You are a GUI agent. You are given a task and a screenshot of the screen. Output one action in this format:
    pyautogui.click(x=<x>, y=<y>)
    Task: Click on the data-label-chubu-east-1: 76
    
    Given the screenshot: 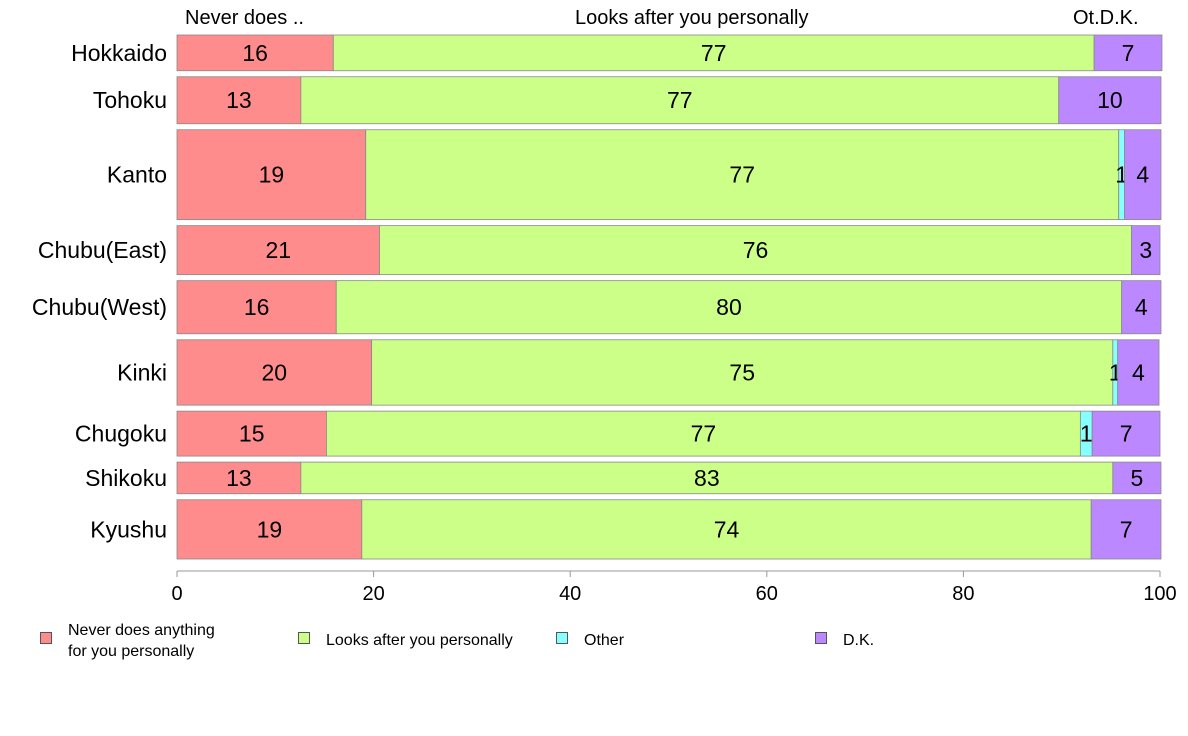 What is the action you would take?
    pyautogui.click(x=756, y=250)
    